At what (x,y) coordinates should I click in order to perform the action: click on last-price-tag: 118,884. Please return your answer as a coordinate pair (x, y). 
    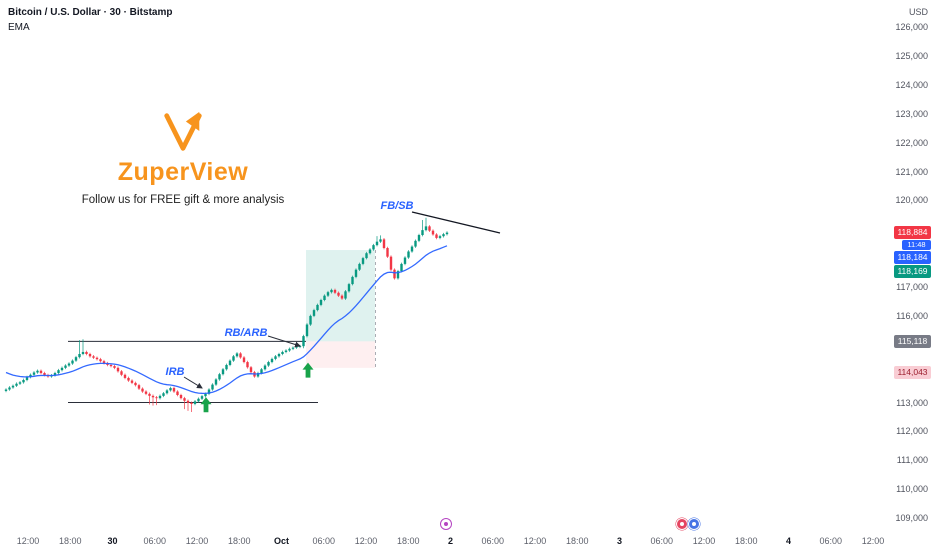
    Looking at the image, I should click on (912, 233).